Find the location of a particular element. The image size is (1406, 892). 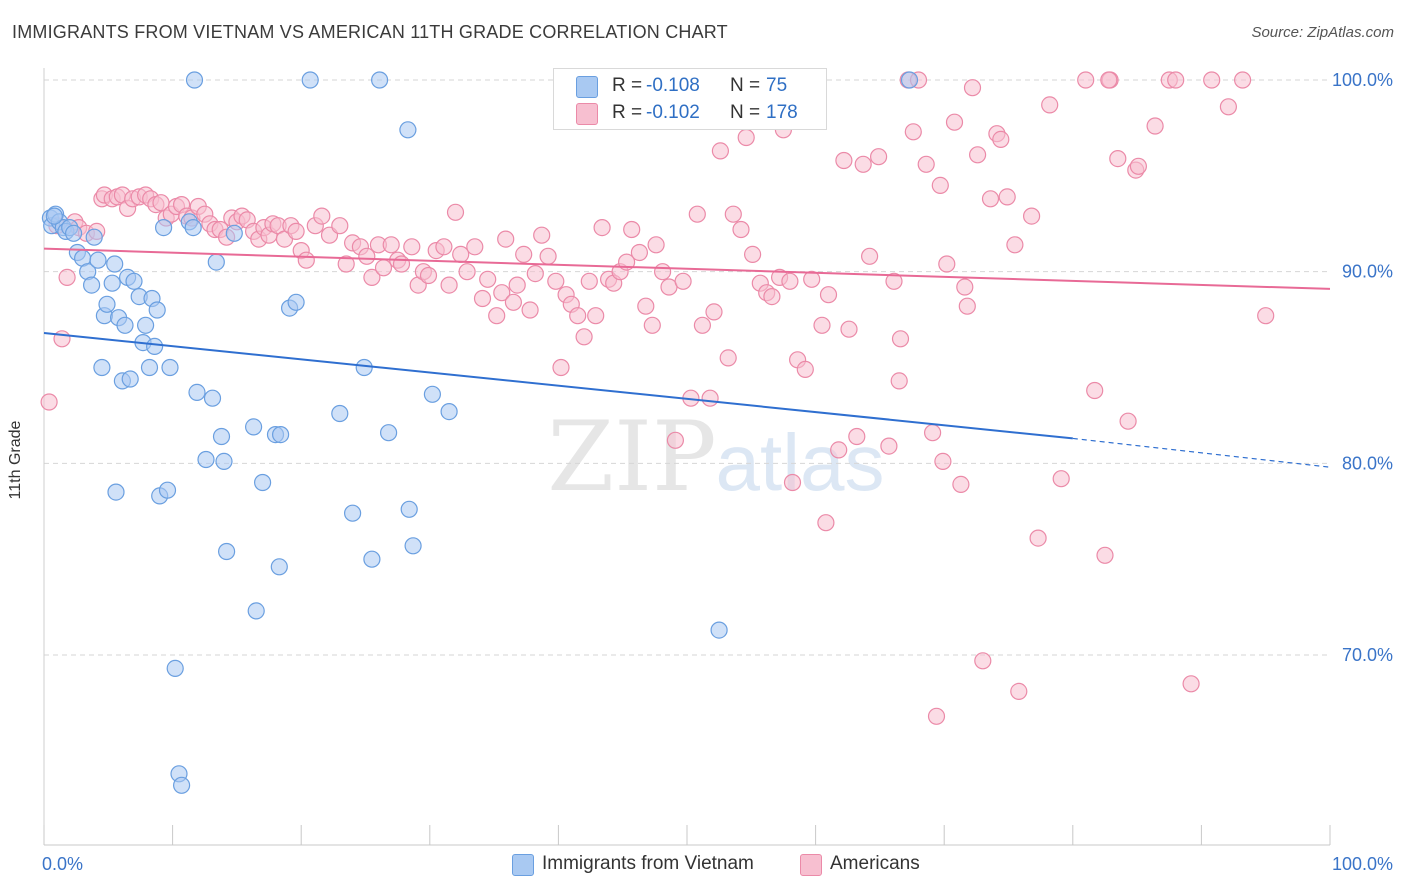

legend-r-value: -0.108 is located at coordinates (673, 85).